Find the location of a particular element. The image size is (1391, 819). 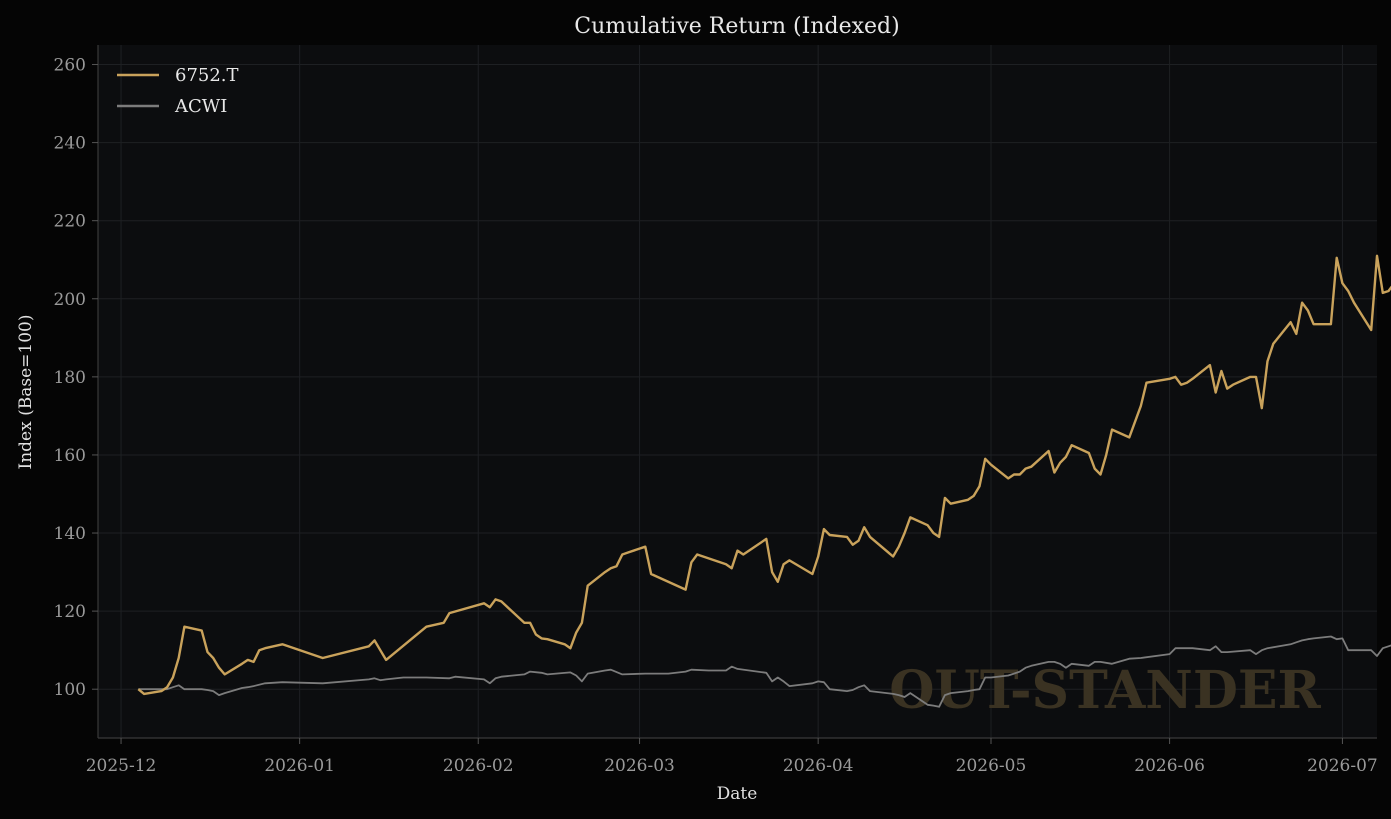

x-tick-label: 2026-06 is located at coordinates (1169, 766).